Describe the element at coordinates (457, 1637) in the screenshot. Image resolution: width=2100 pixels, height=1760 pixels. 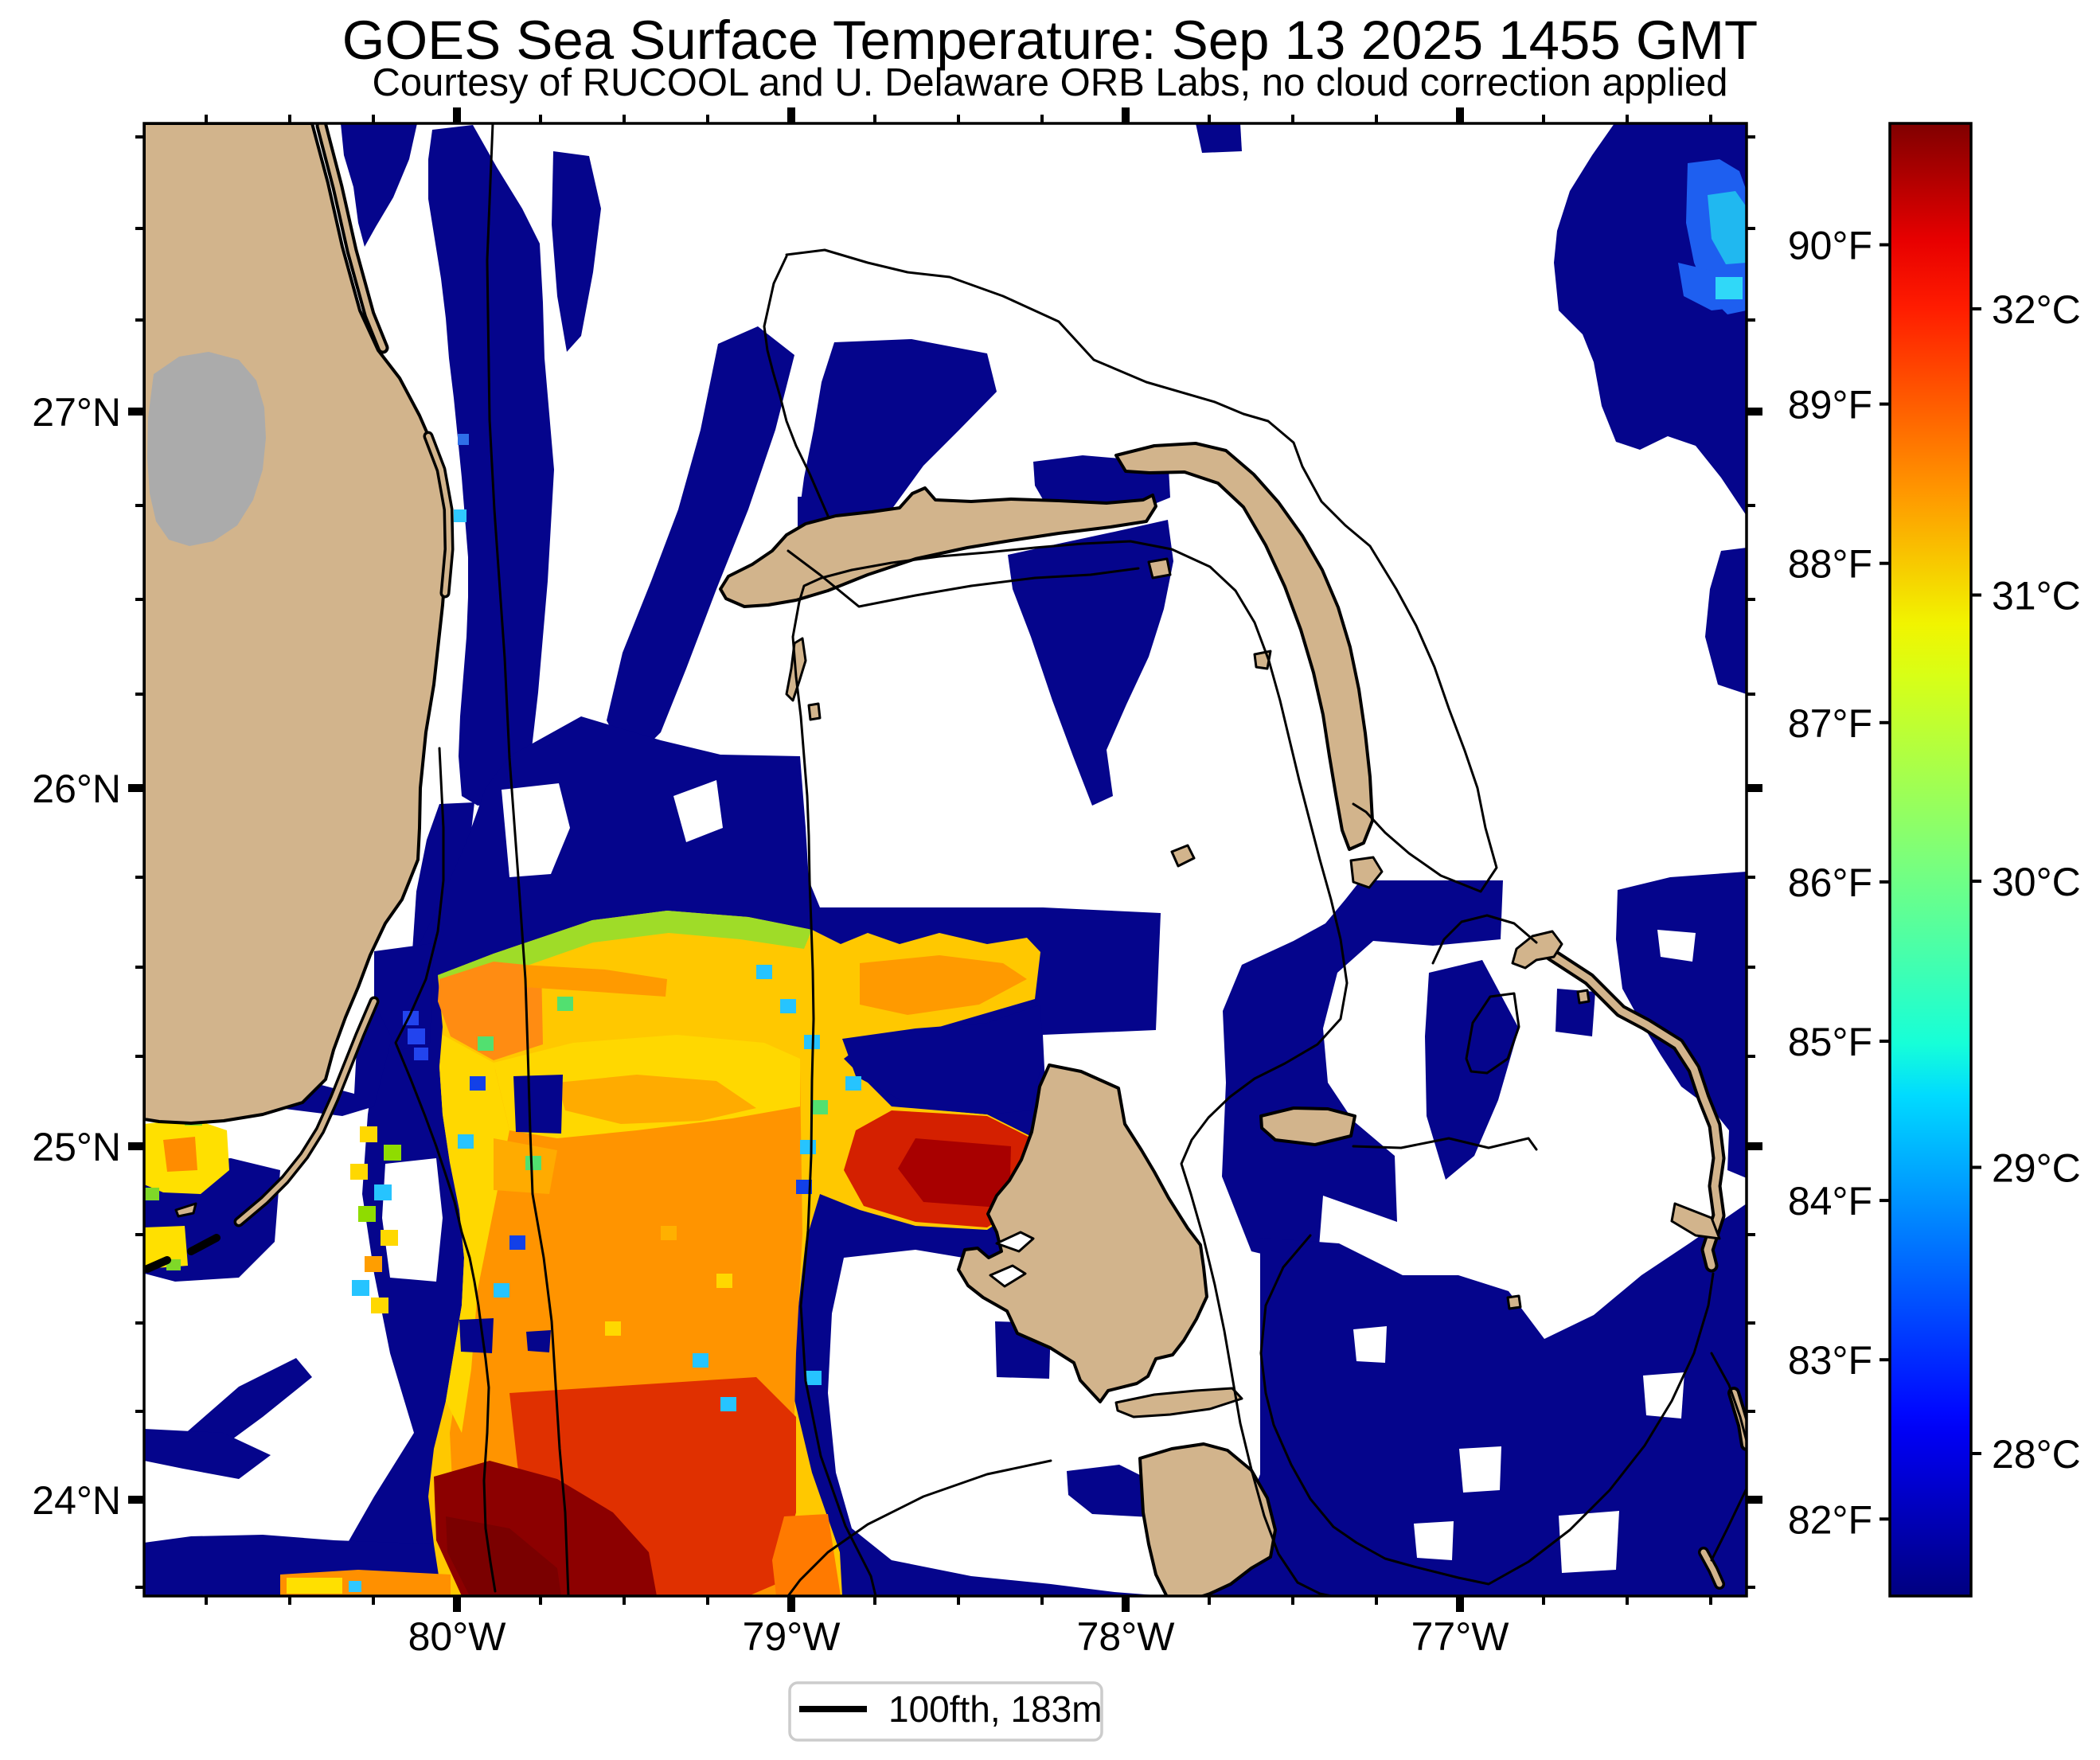
I see `svg-text: 80°W` at that location.